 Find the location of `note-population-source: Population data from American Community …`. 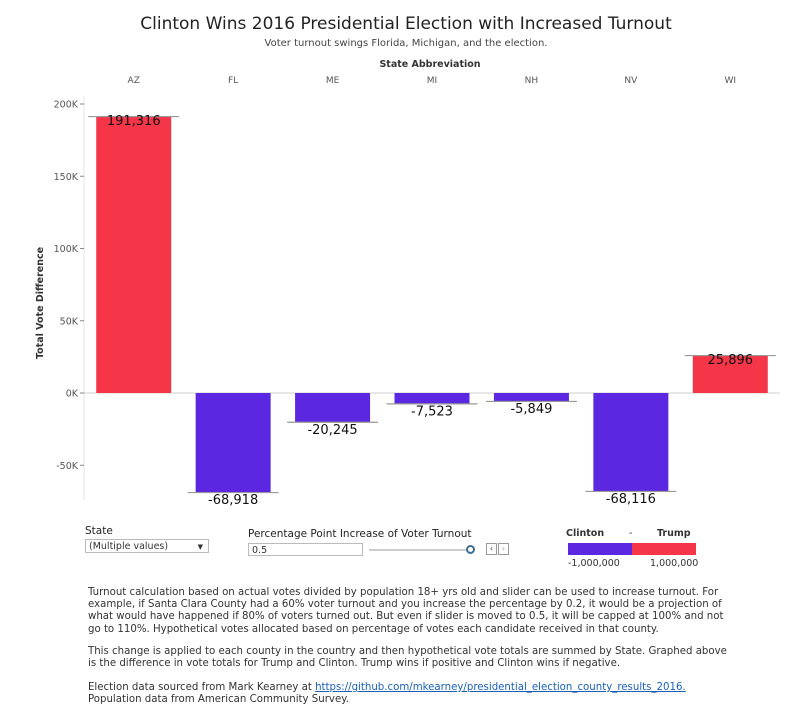

note-population-source: Population data from American Community … is located at coordinates (219, 700).